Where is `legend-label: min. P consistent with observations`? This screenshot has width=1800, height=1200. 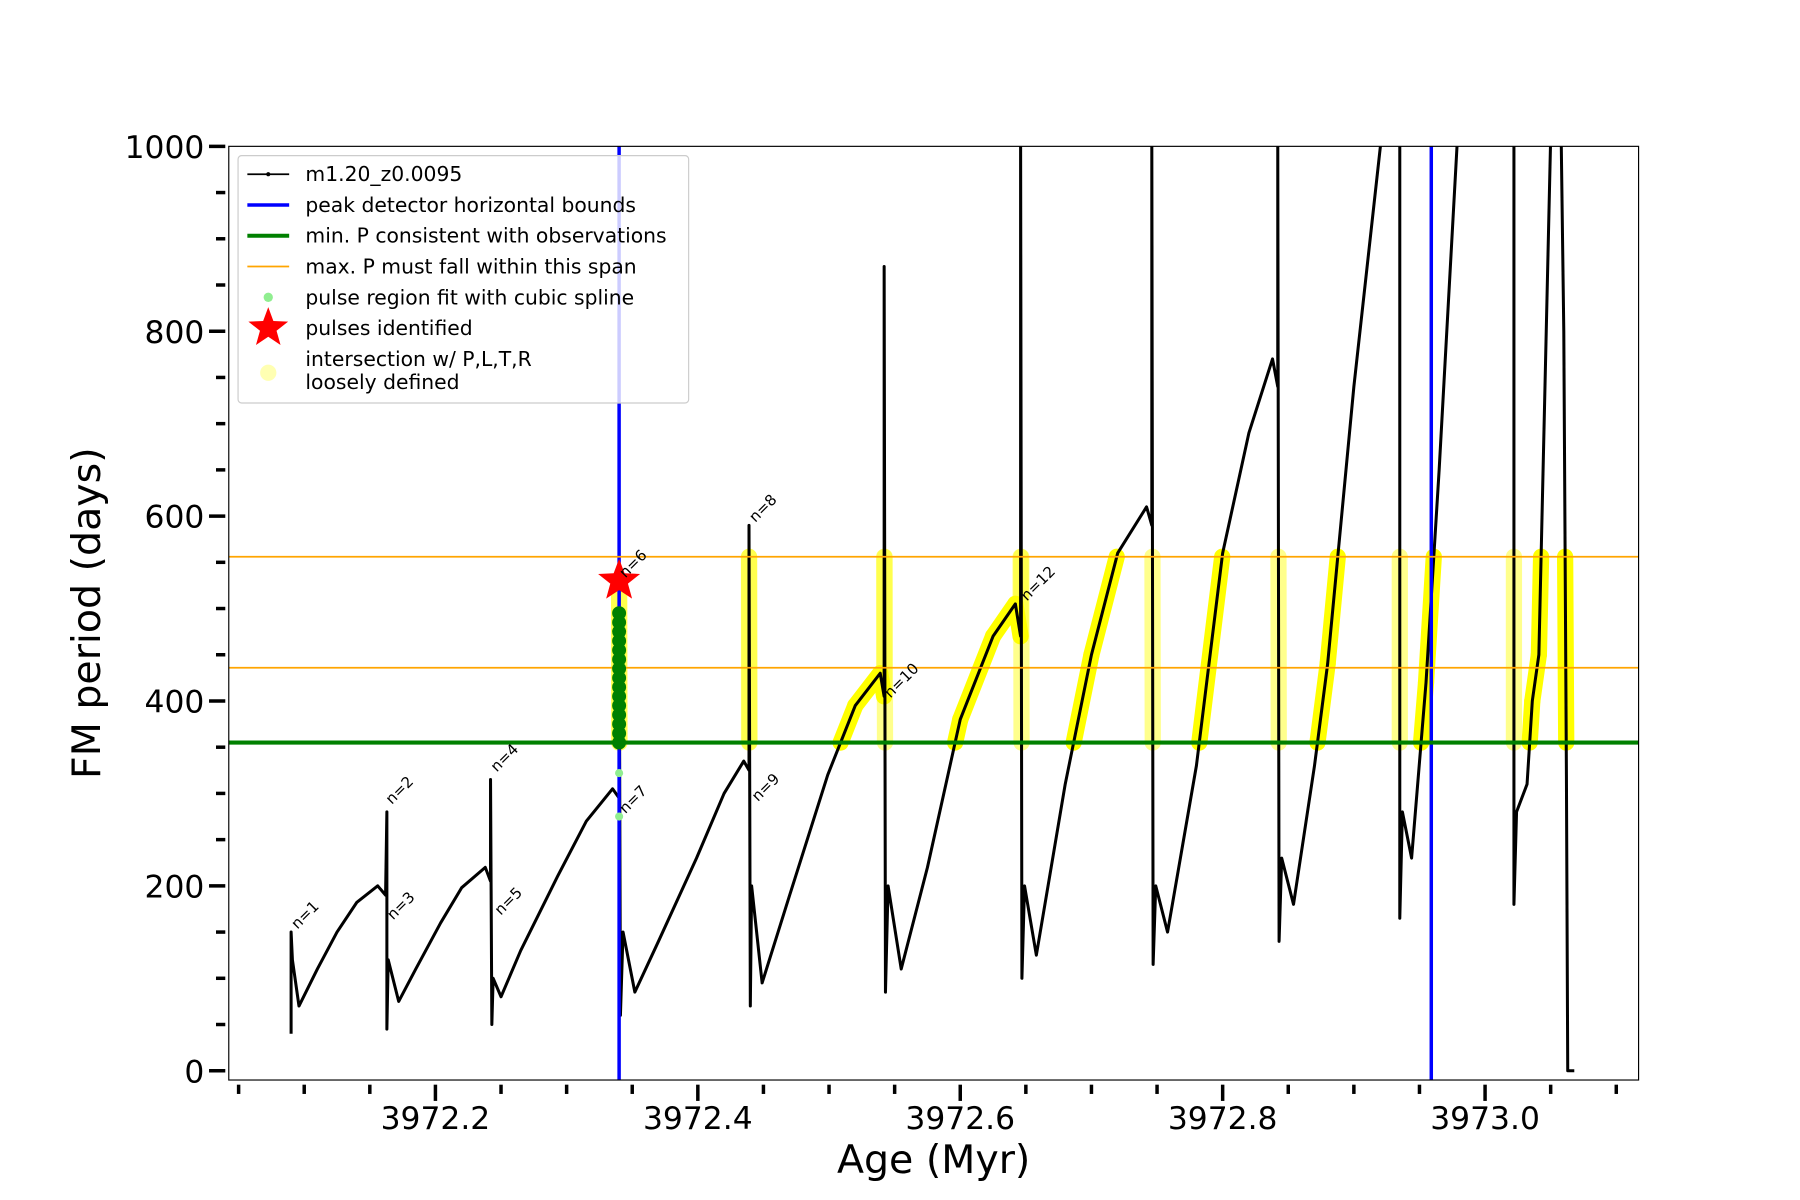 legend-label: min. P consistent with observations is located at coordinates (485, 236).